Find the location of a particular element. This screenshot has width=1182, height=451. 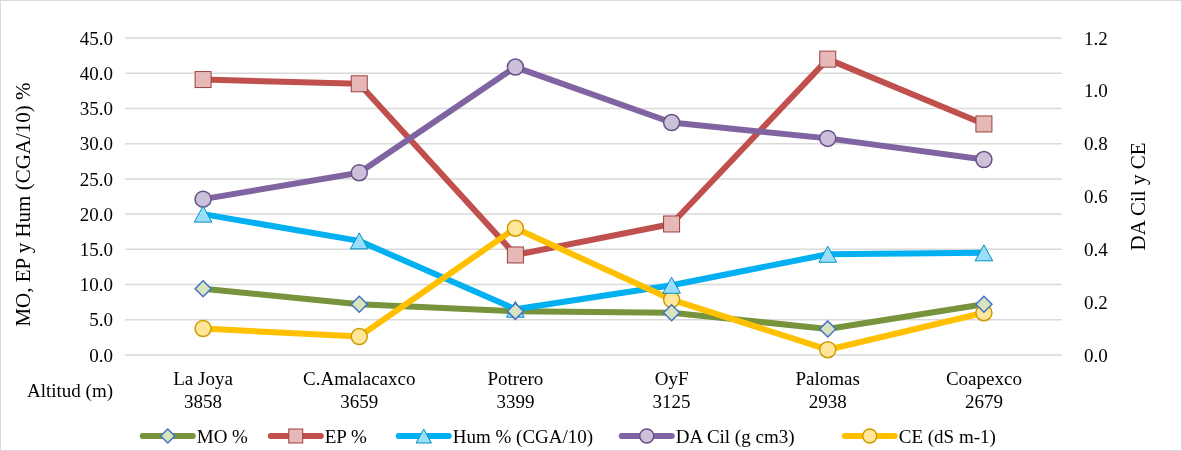

legend-label: Hum % (CGA/10) is located at coordinates (523, 436).